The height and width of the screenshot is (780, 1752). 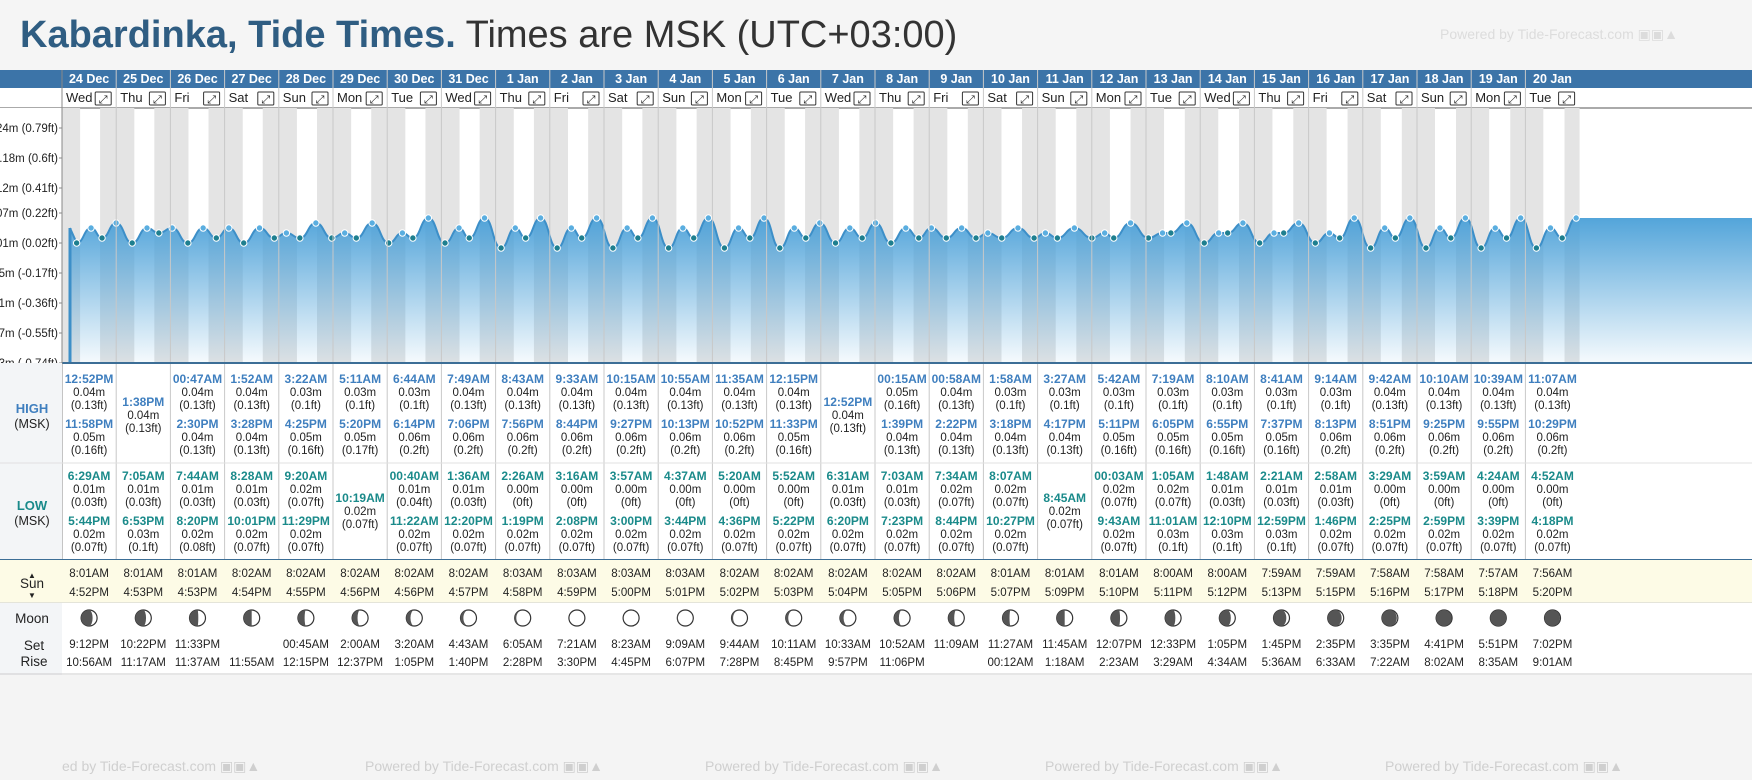 What do you see at coordinates (306, 548) in the screenshot?
I see `tide-height-ft: (0.07ft)` at bounding box center [306, 548].